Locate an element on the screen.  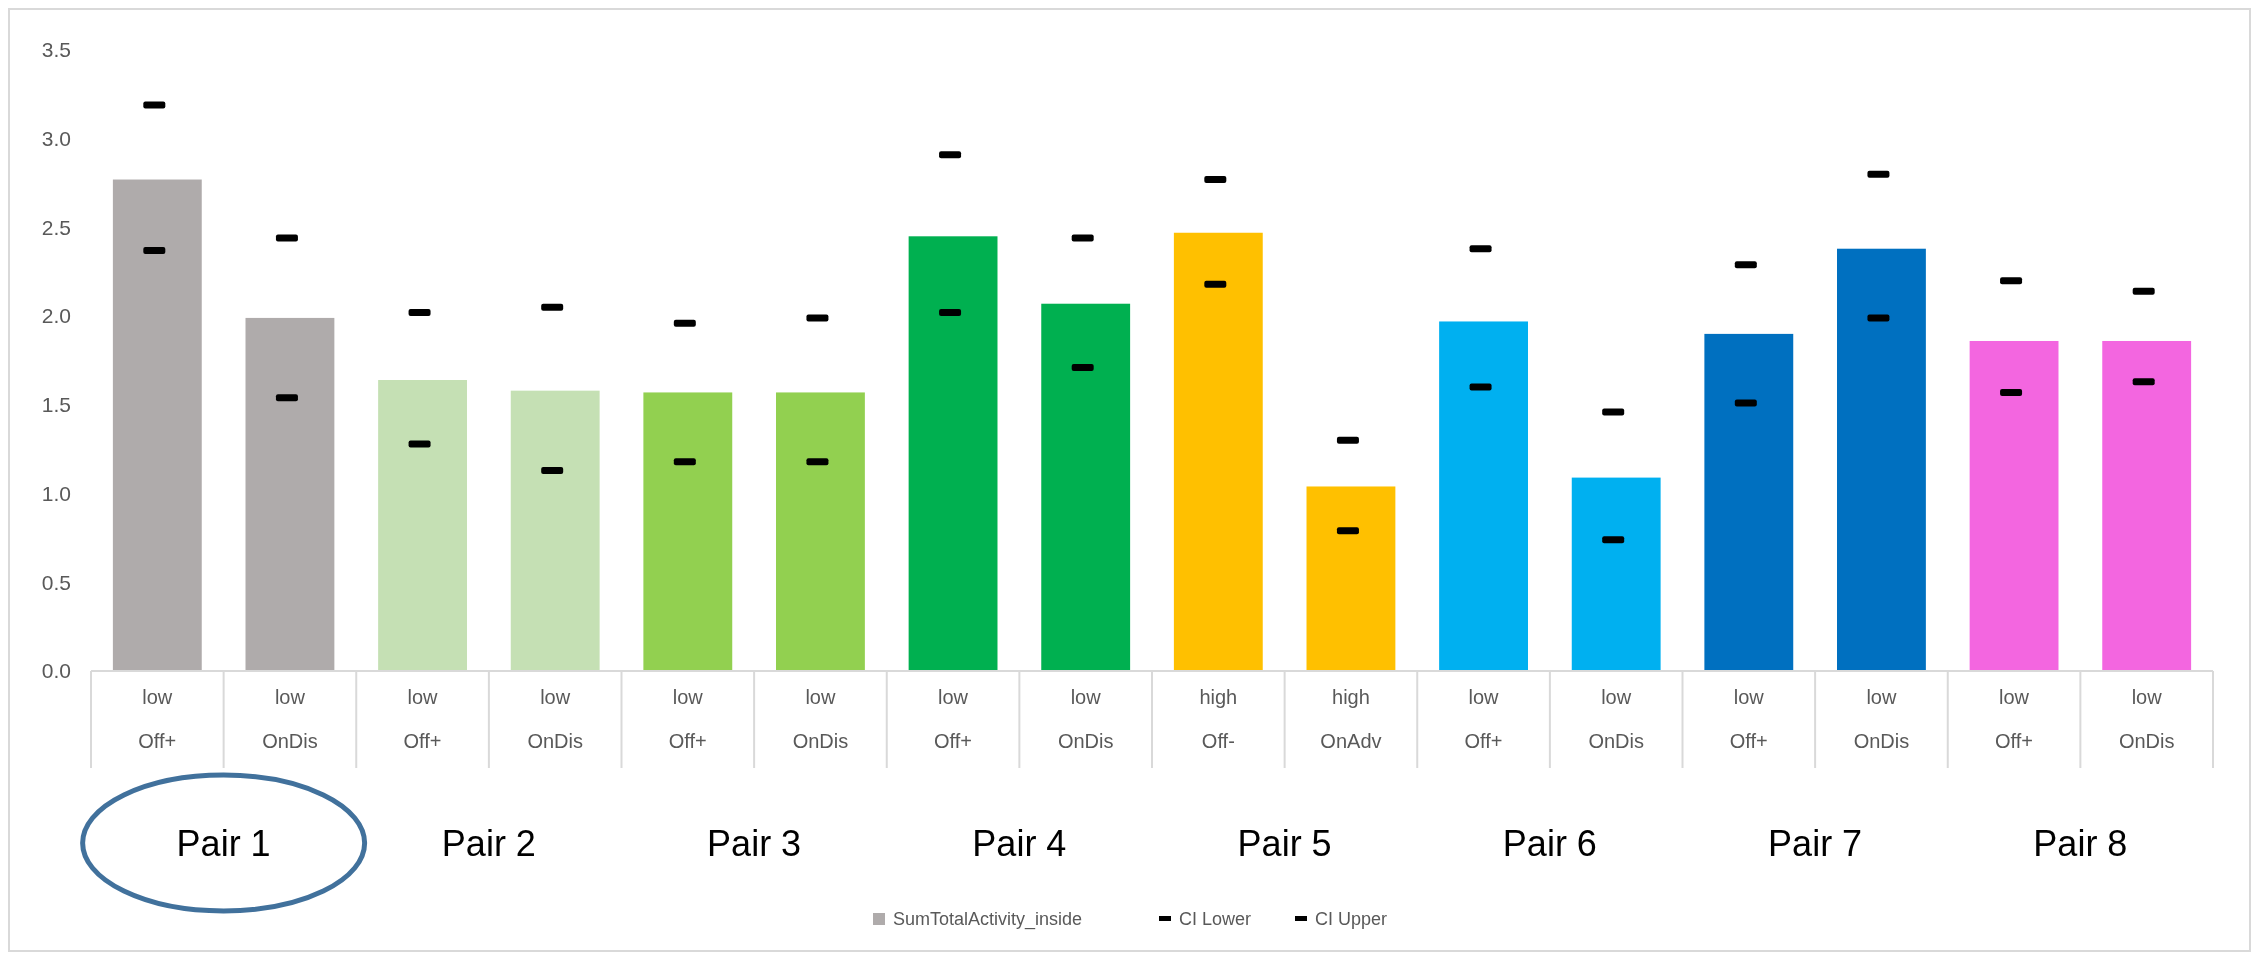
legend-label: SumTotalActivity_inside is located at coordinates (988, 920).